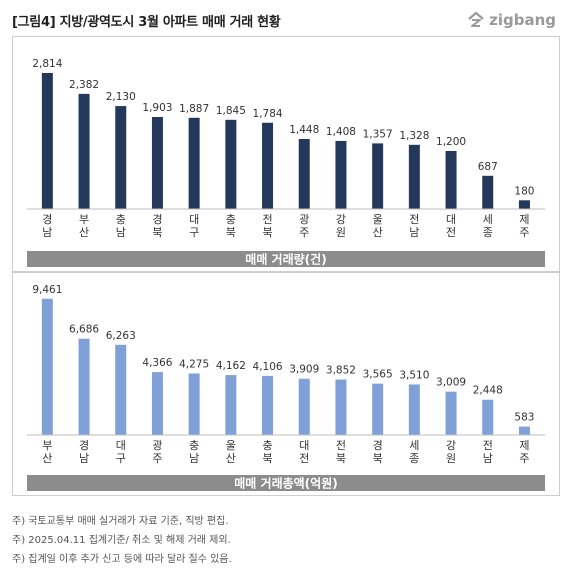 The image size is (568, 582). What do you see at coordinates (488, 391) in the screenshot?
I see `data-label: 2,448` at bounding box center [488, 391].